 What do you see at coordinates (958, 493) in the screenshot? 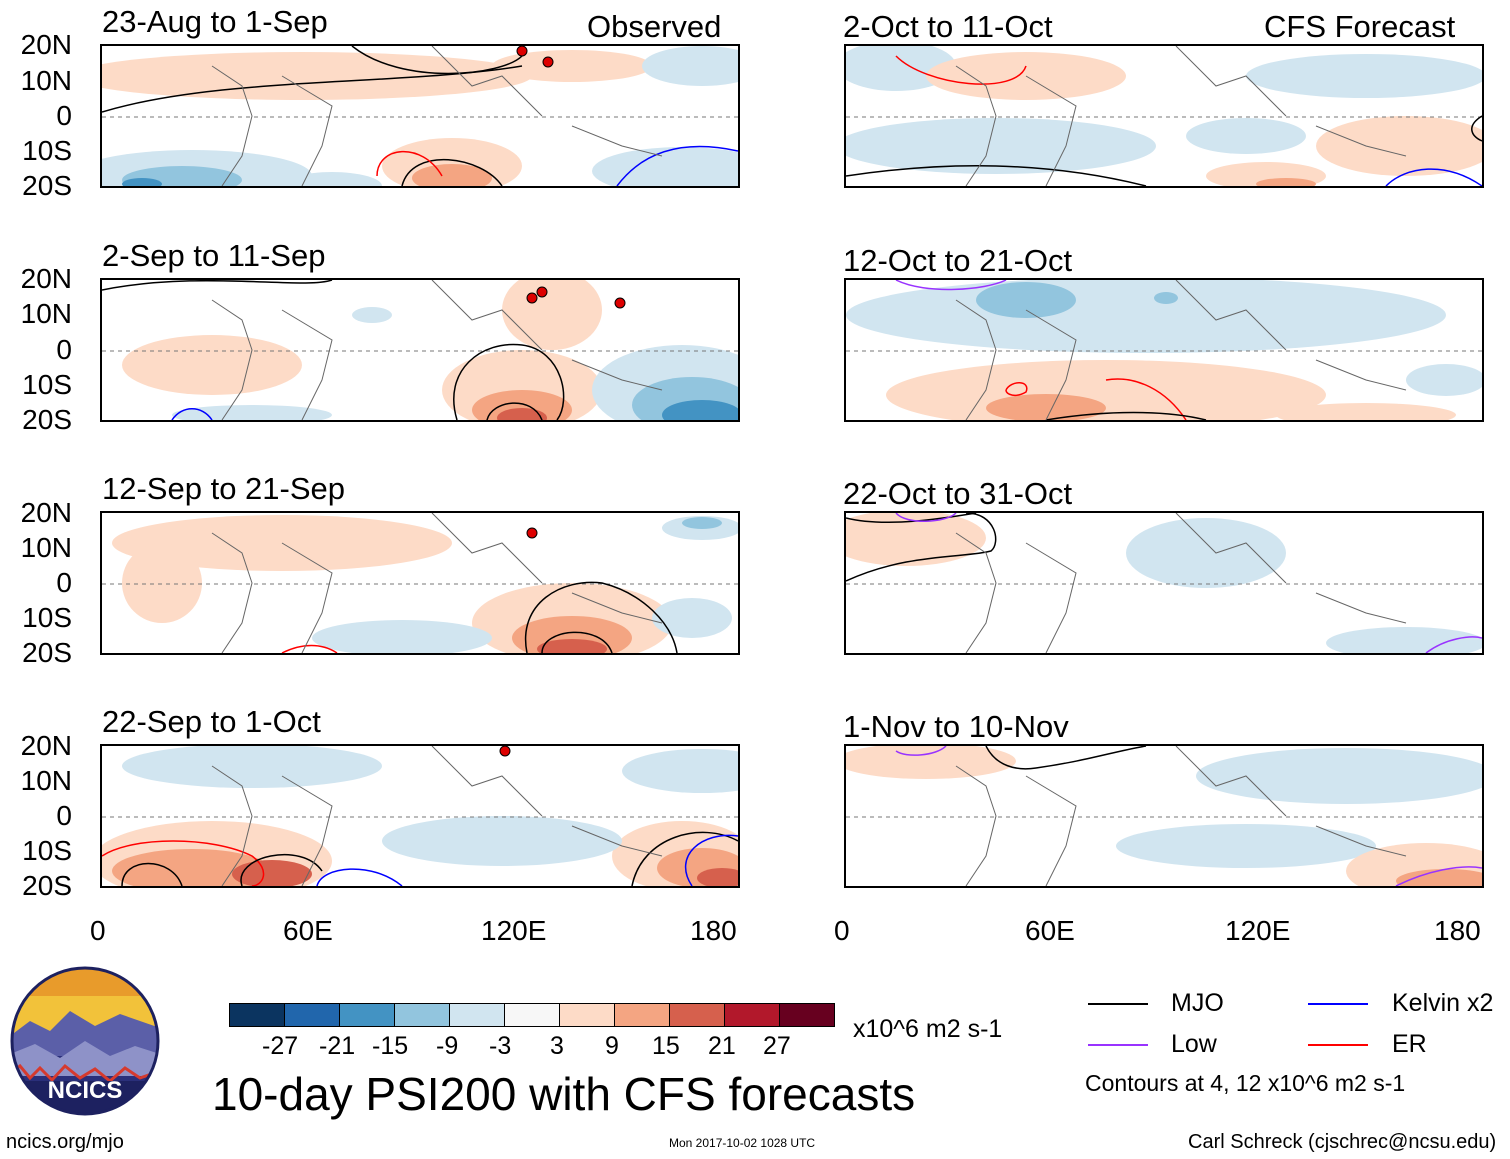
I see `panel-title-7: 22-Oct to 31-Oct` at bounding box center [958, 493].